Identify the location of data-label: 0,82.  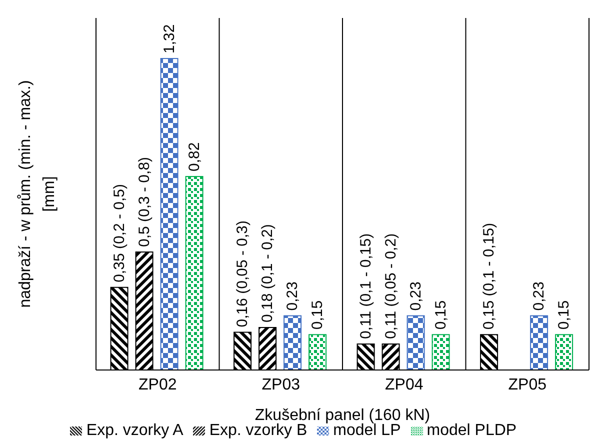
(194, 157).